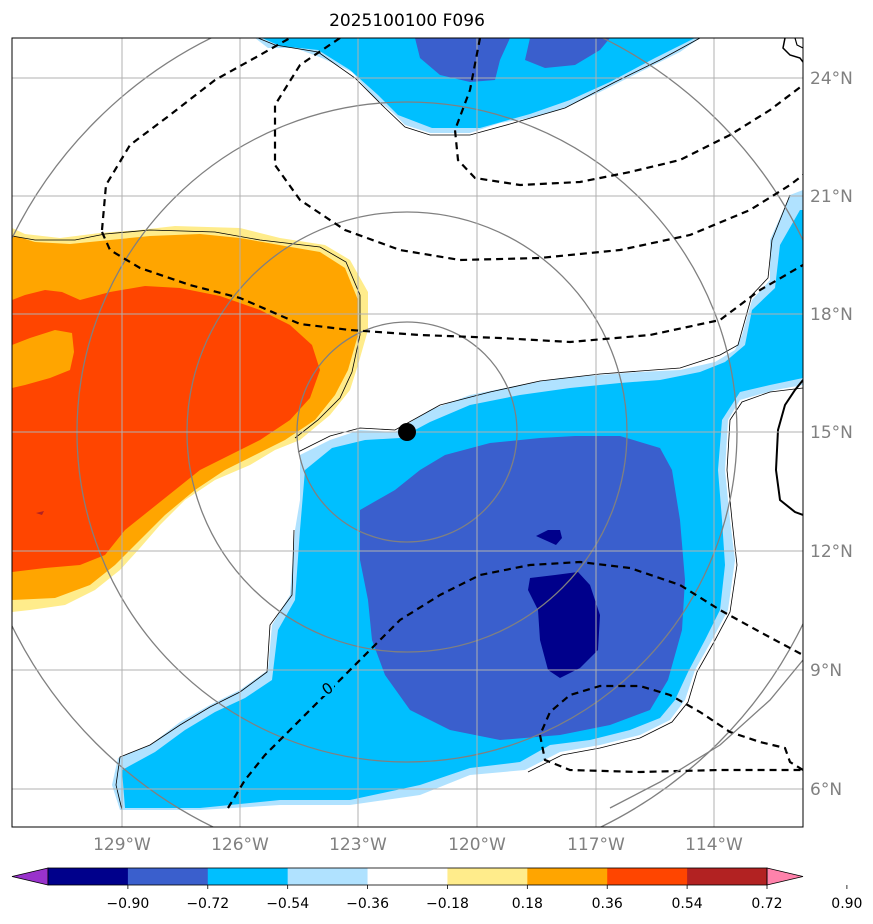 This screenshot has height=924, width=873. I want to click on lat-label-18n: 18°N, so click(831, 315).